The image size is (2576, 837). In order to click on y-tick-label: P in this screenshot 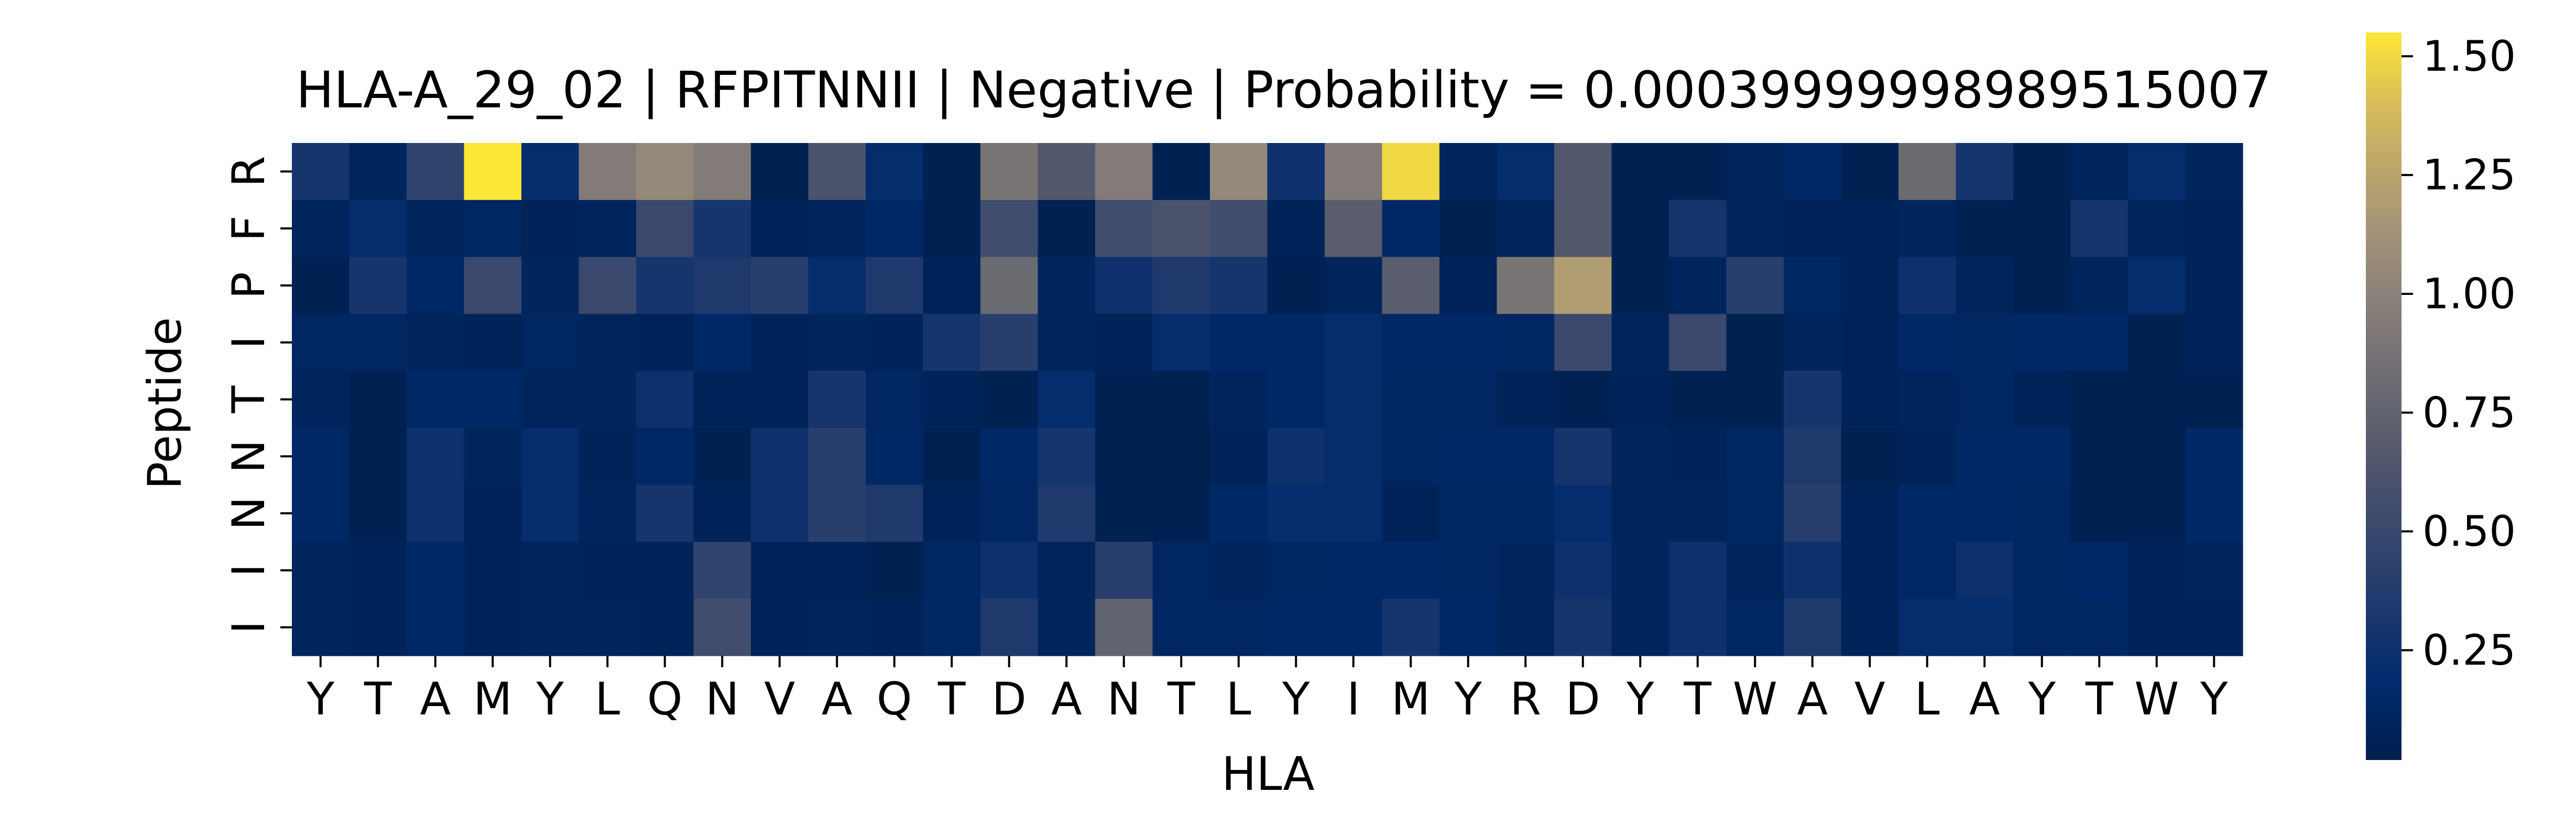, I will do `click(249, 285)`.